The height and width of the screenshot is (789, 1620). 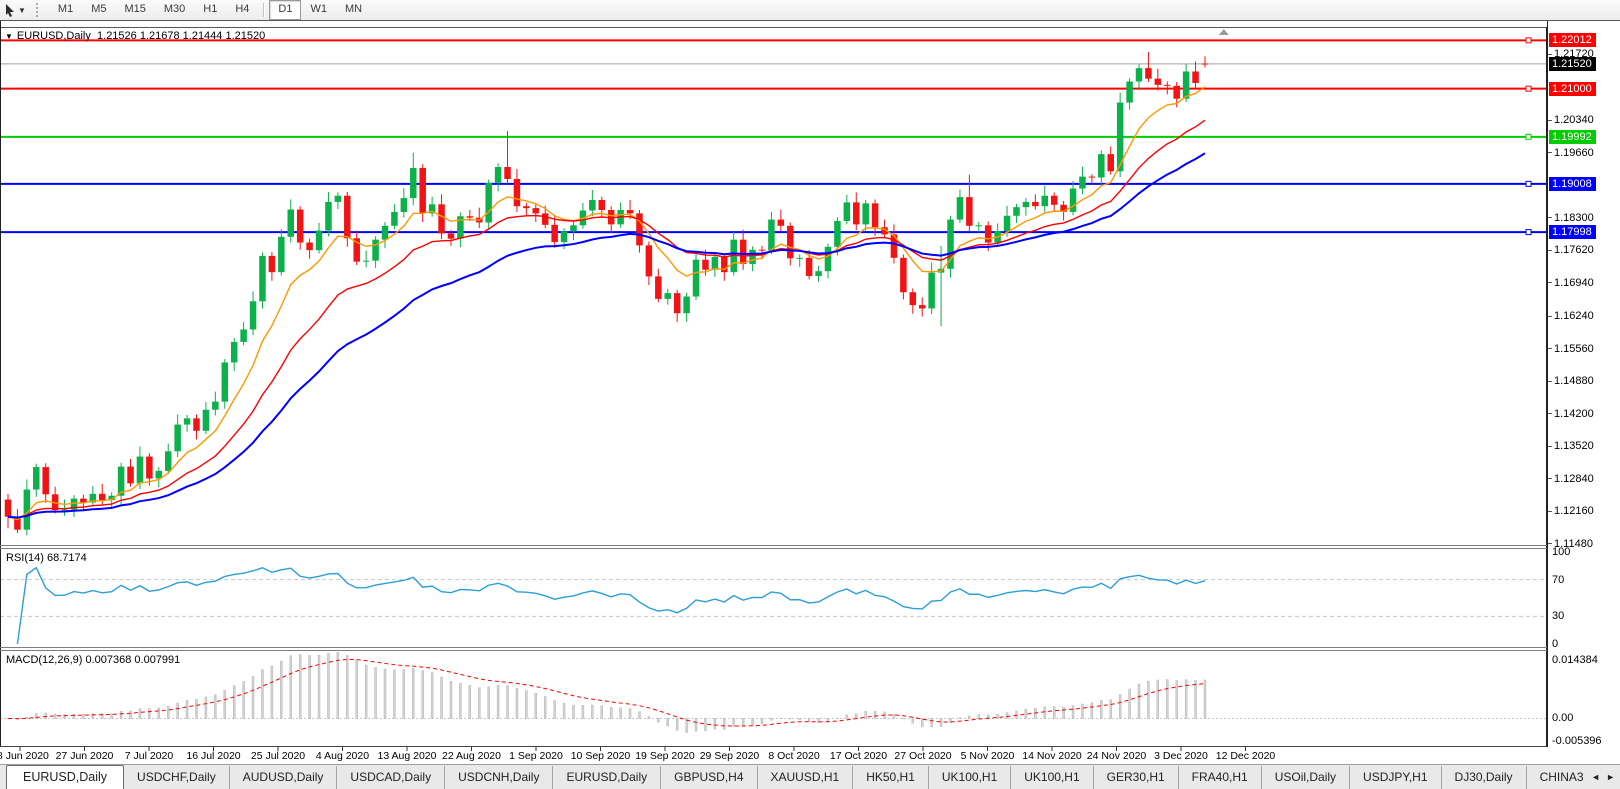 I want to click on symbol-tab: HK50,H1, so click(x=891, y=777).